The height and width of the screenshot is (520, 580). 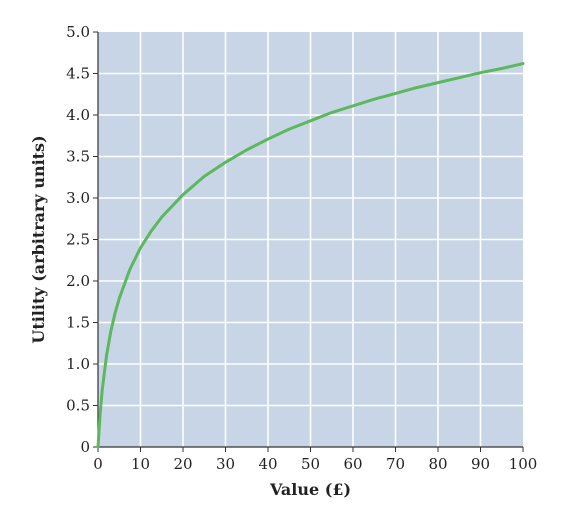 What do you see at coordinates (140, 464) in the screenshot?
I see `x-tick-label: 10` at bounding box center [140, 464].